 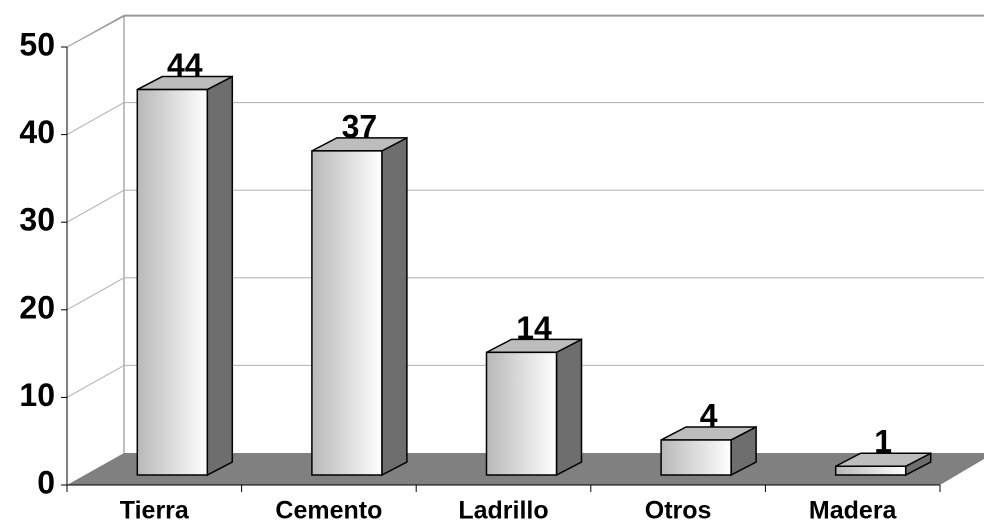 I want to click on x-tick-label: Madera, so click(x=853, y=511).